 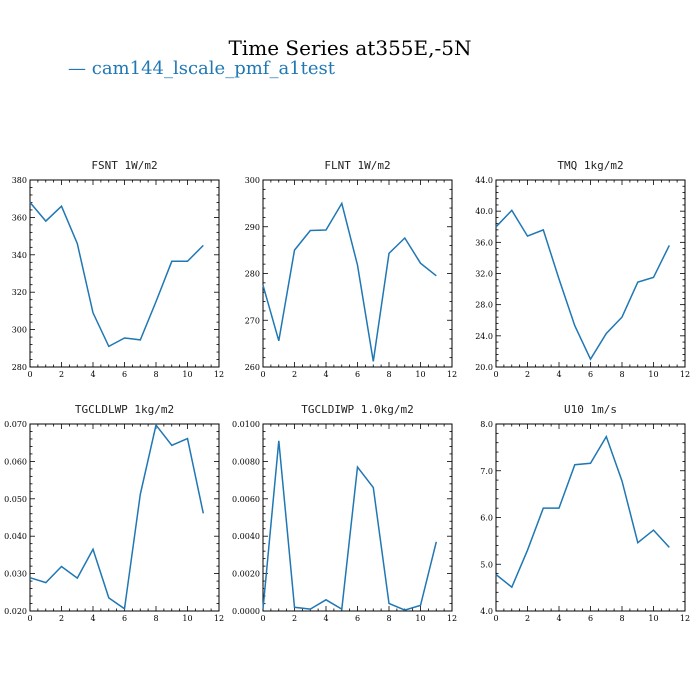 I want to click on y-tick-label: 380, so click(x=19, y=180).